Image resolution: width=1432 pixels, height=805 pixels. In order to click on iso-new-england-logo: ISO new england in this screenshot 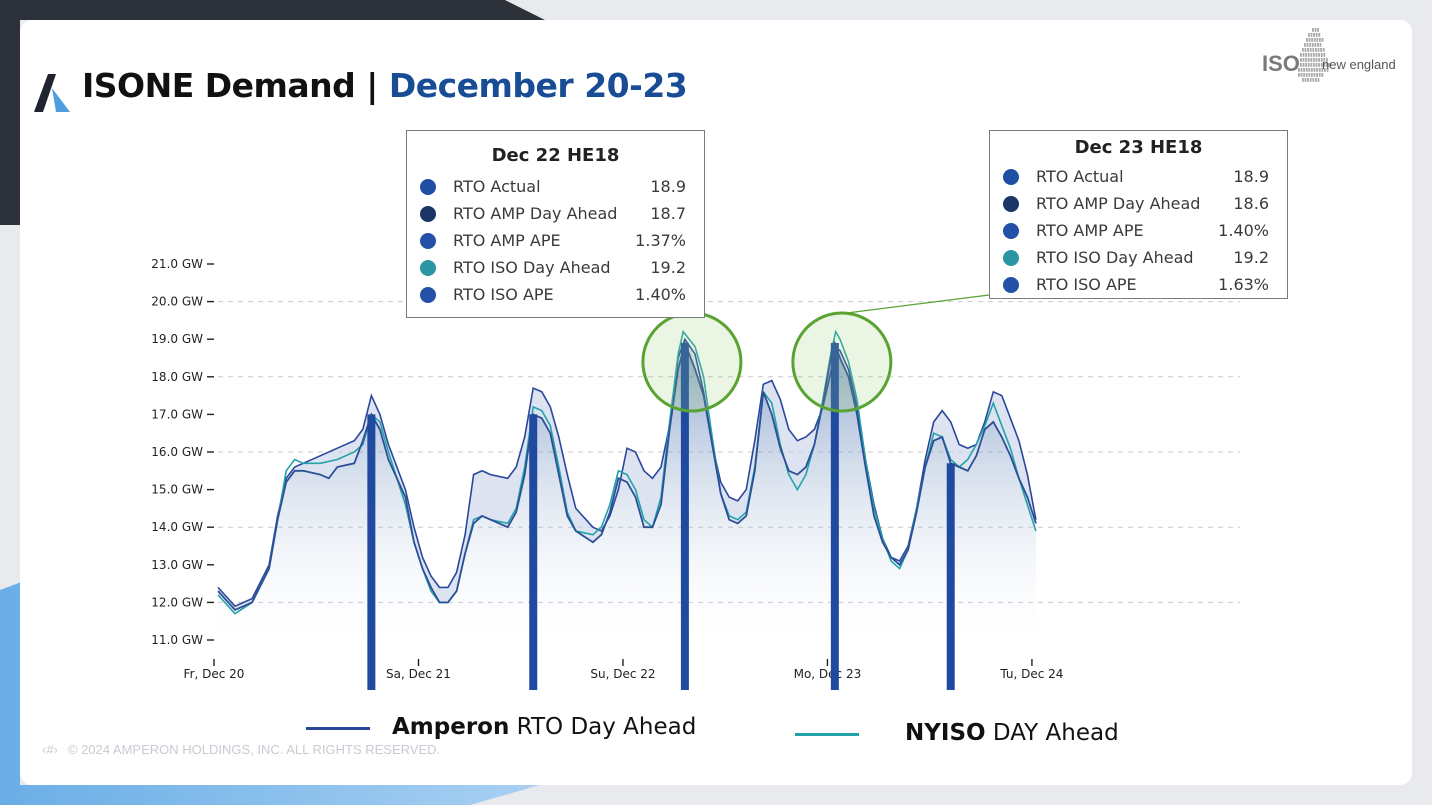, I will do `click(1329, 55)`.